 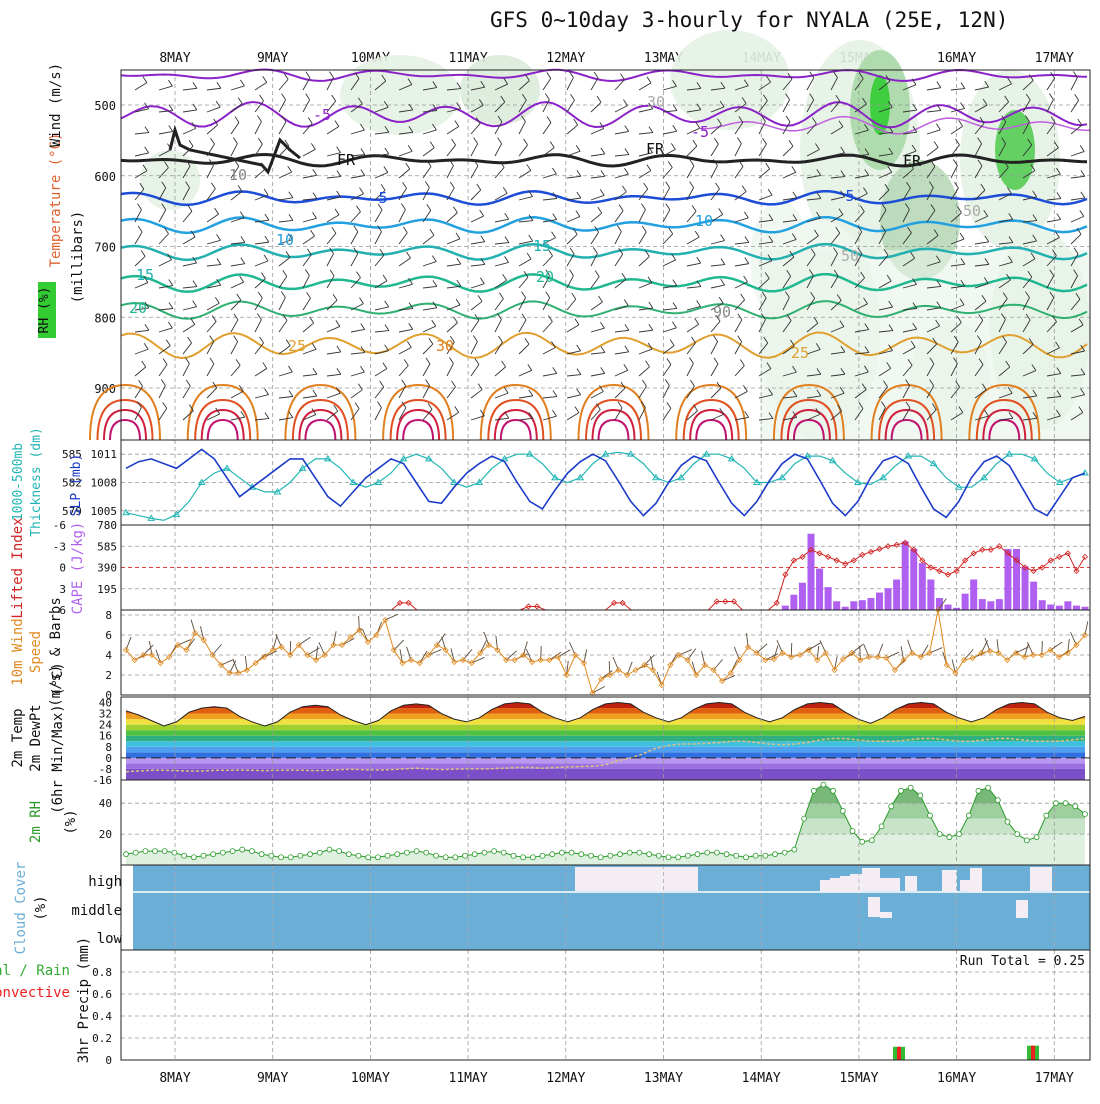 What do you see at coordinates (138, 308) in the screenshot?
I see `contour-label: 20` at bounding box center [138, 308].